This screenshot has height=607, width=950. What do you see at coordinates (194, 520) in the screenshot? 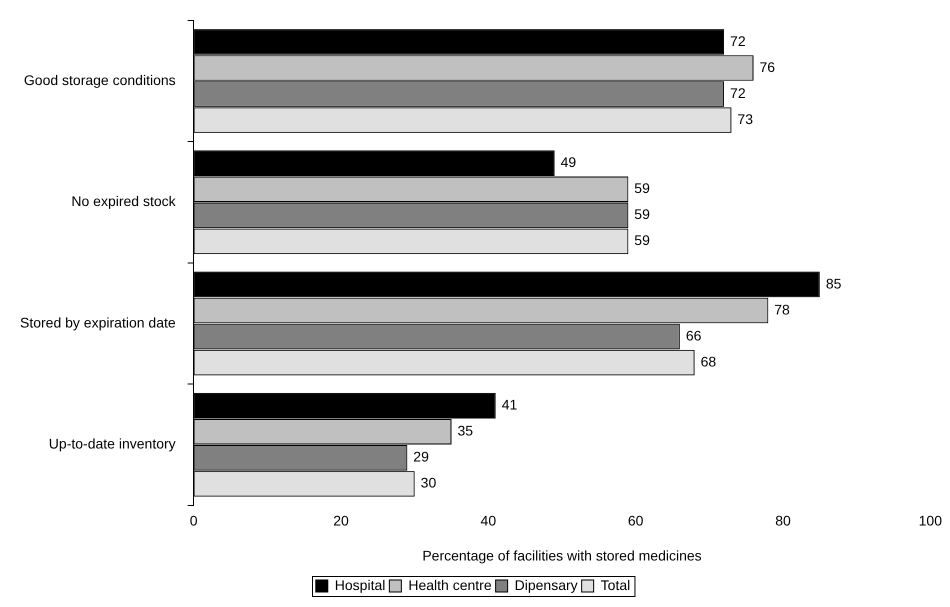
I see `x-tick-label: 0` at bounding box center [194, 520].